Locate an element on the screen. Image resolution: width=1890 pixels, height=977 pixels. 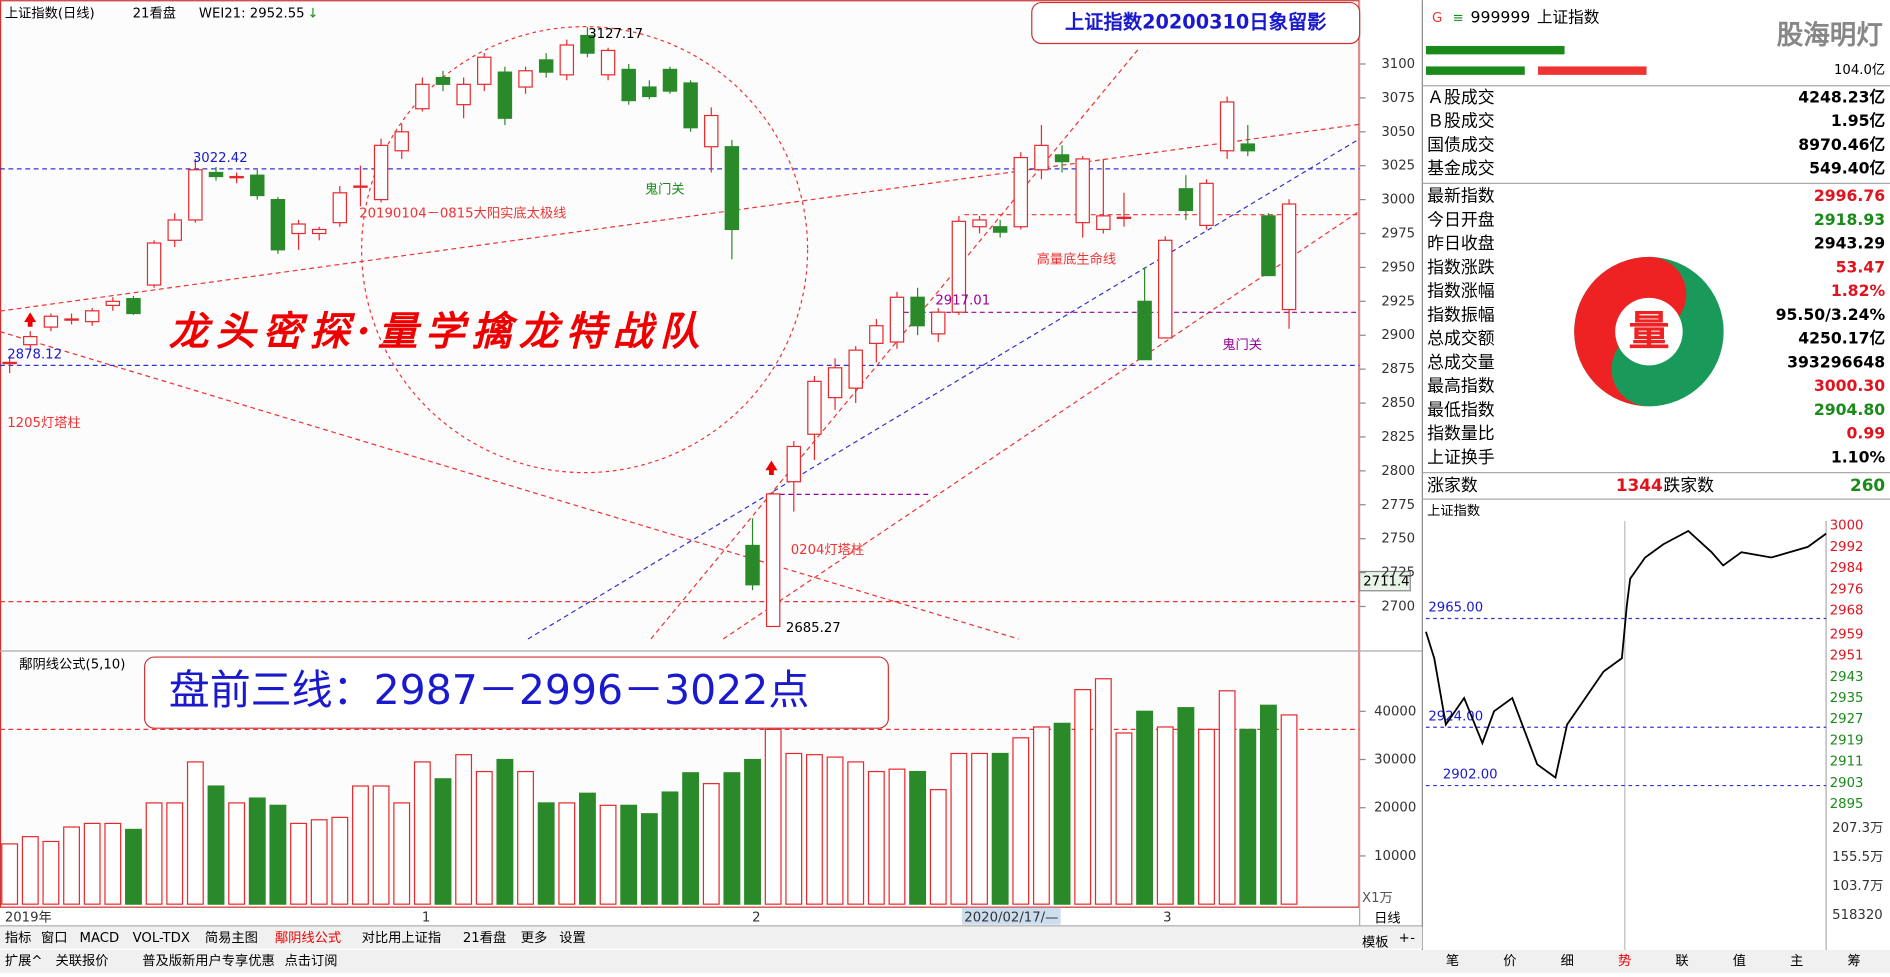
quote-value: 4248.23亿 is located at coordinates (1841, 96).